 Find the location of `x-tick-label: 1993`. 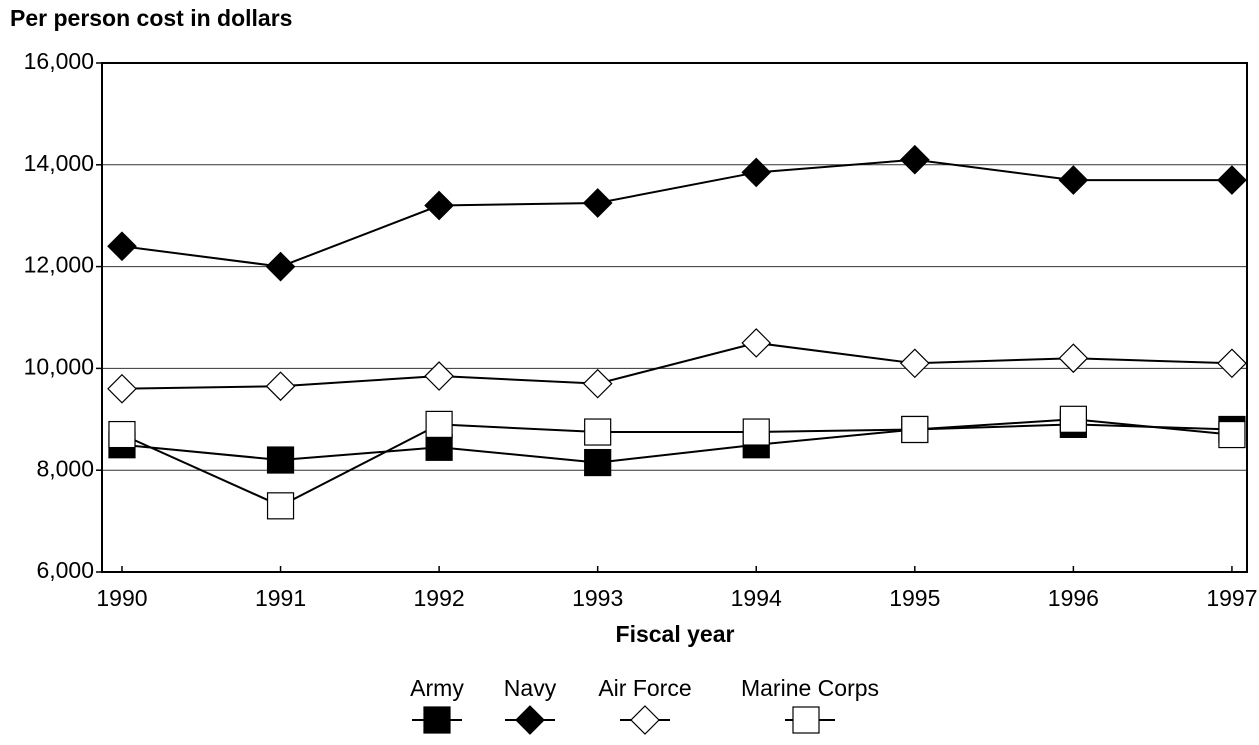

x-tick-label: 1993 is located at coordinates (597, 598).